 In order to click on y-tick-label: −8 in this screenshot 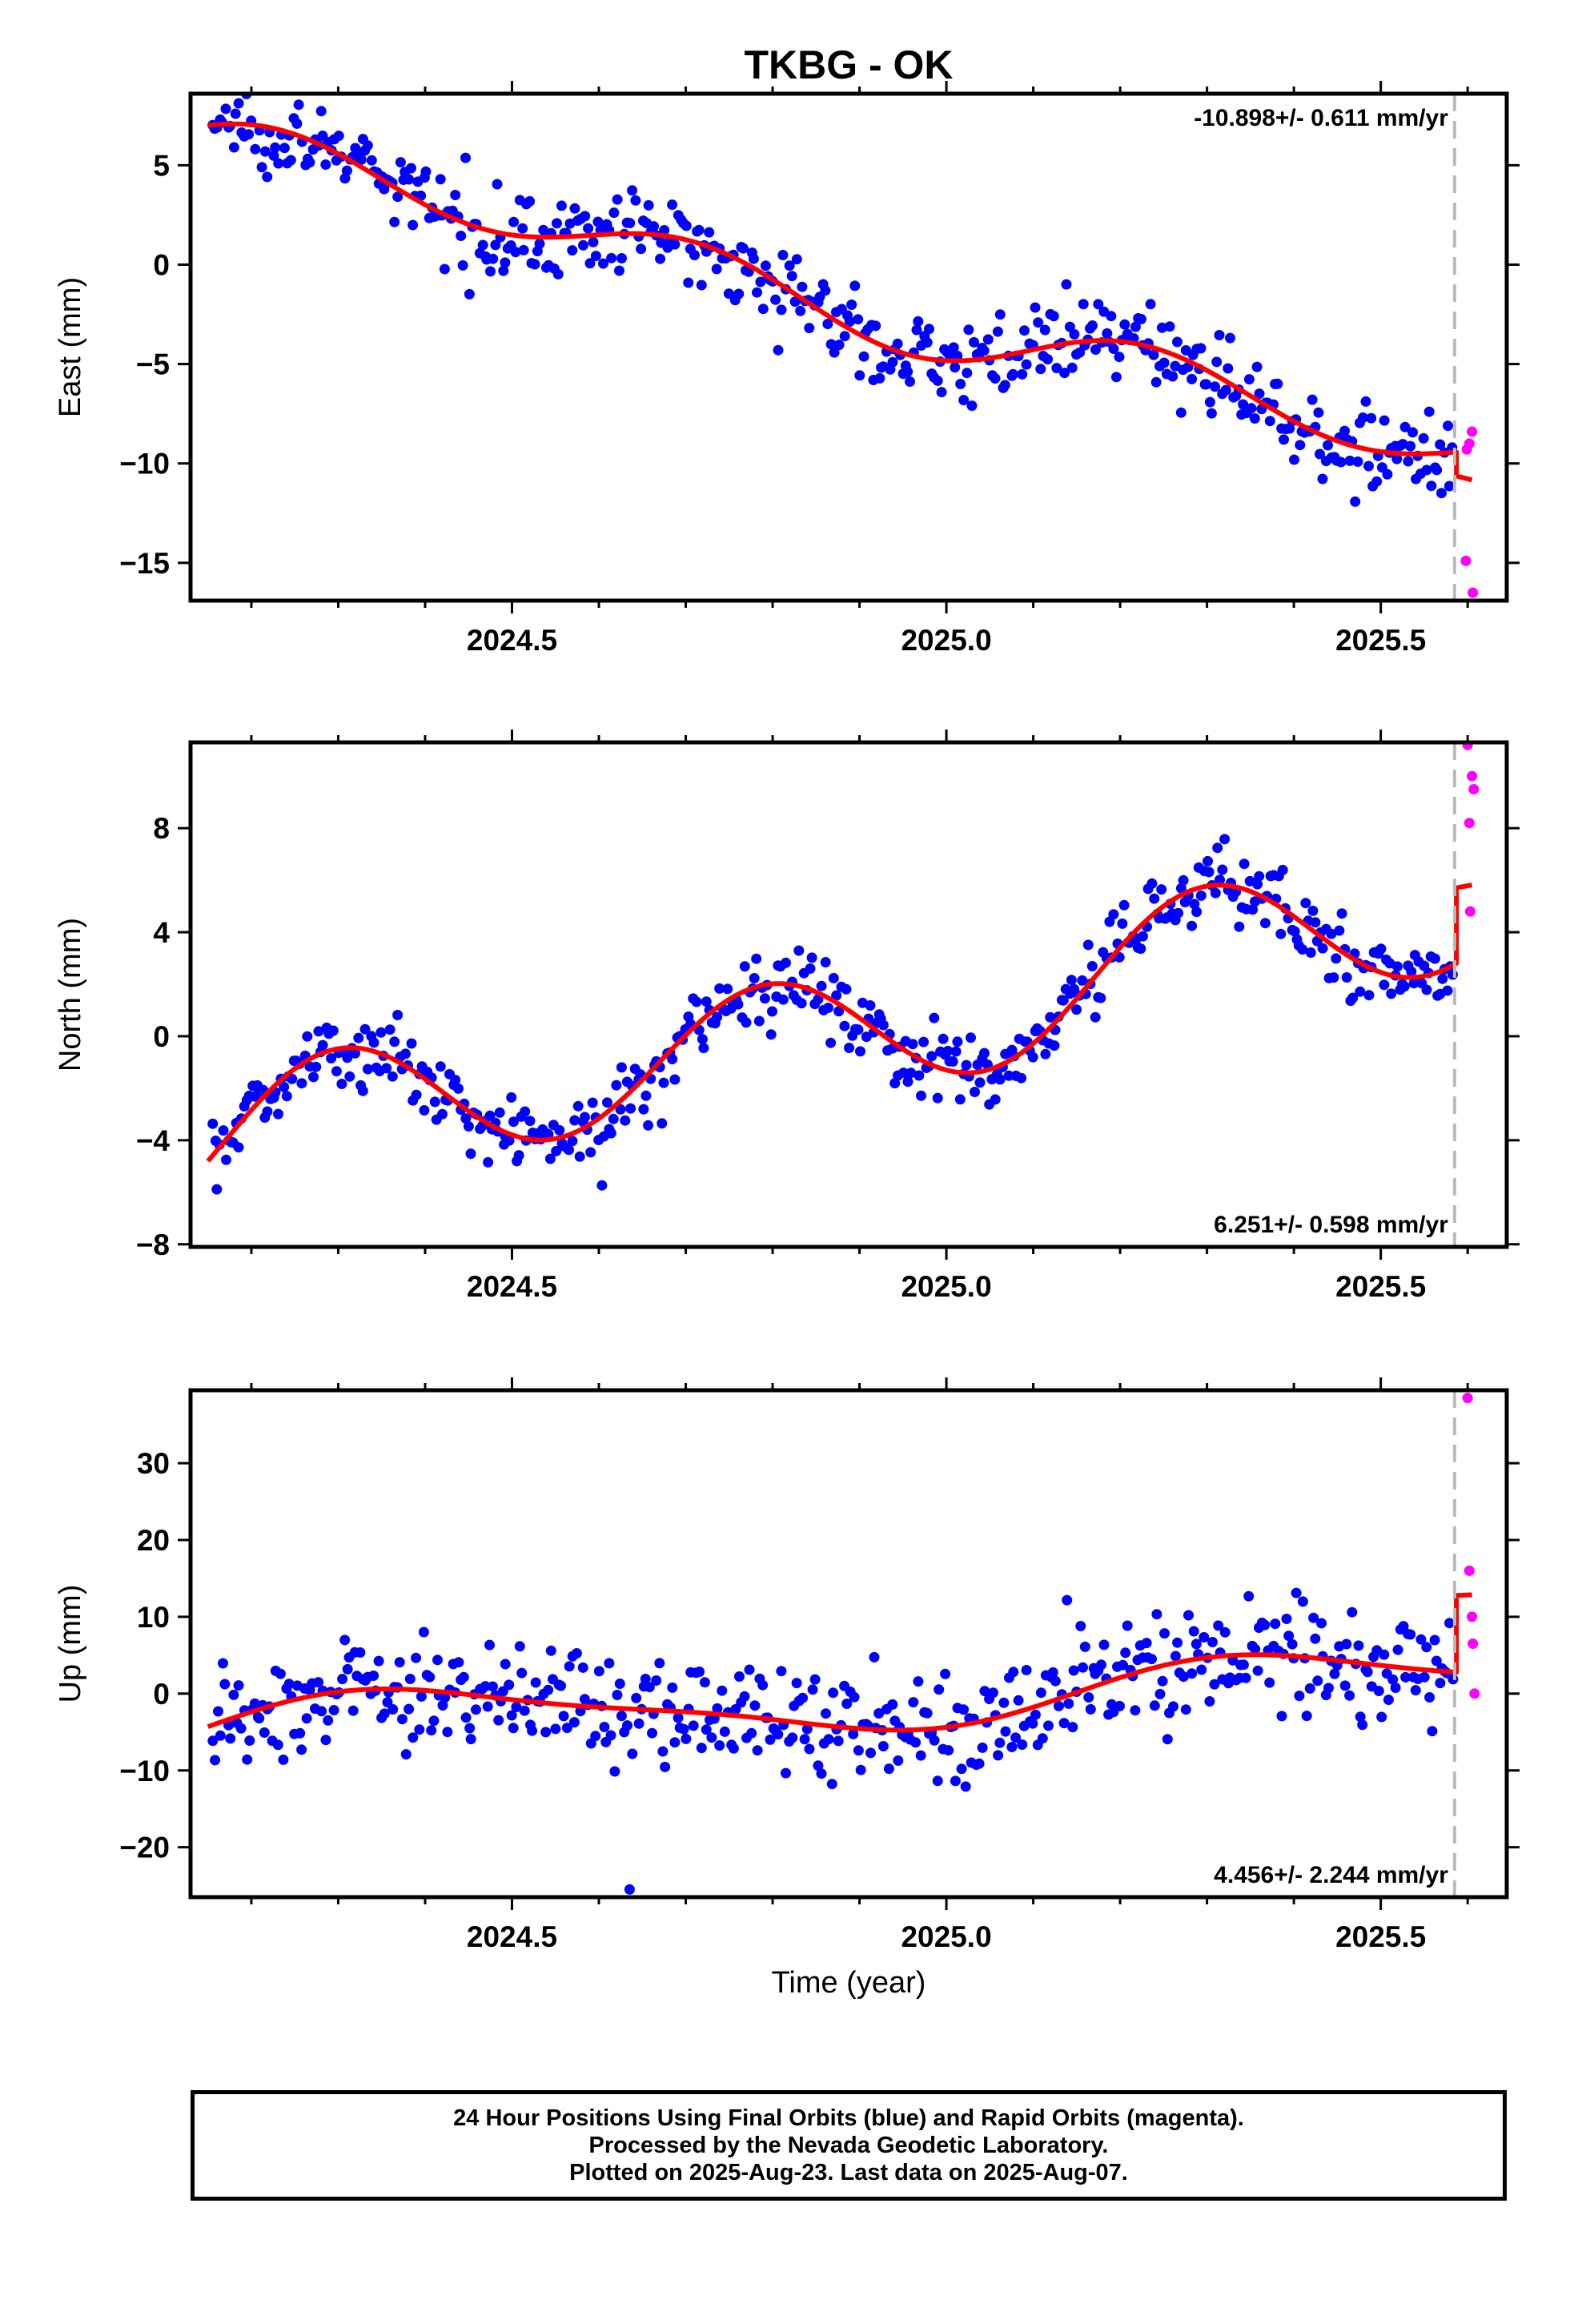, I will do `click(153, 1244)`.